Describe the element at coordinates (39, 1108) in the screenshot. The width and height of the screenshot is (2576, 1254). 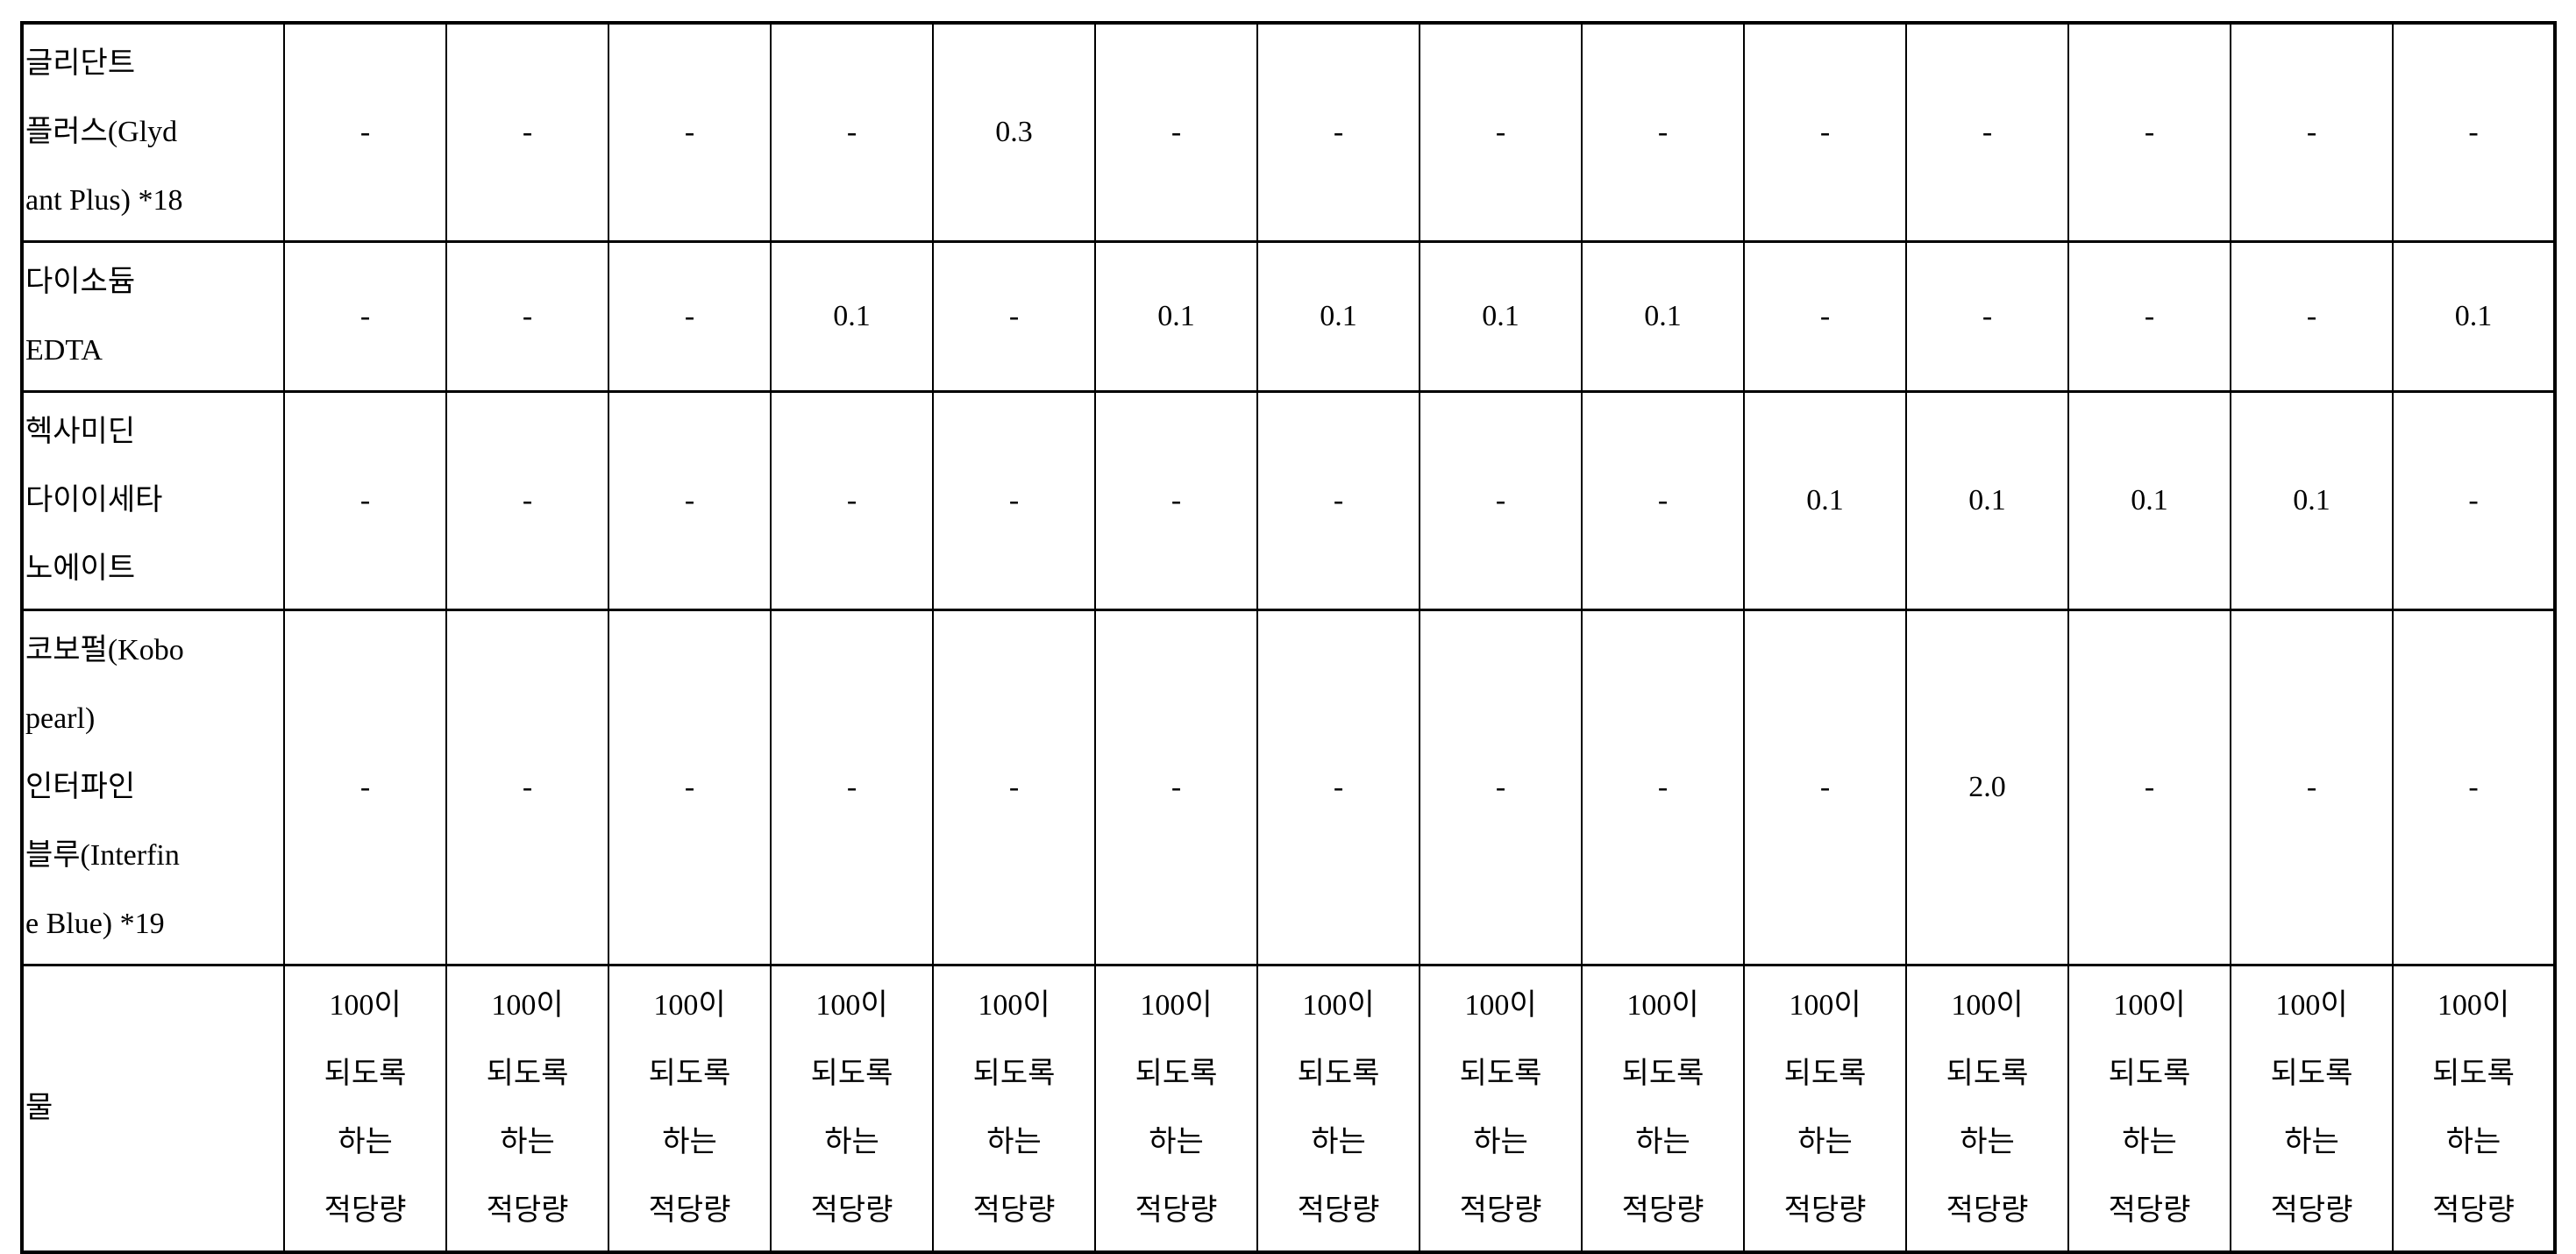
I see `row-label-line: 물` at that location.